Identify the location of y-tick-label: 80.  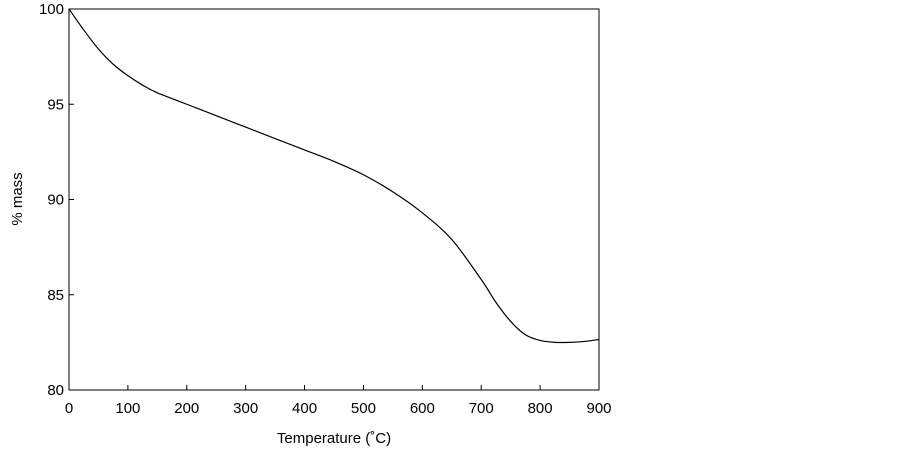
(55, 390).